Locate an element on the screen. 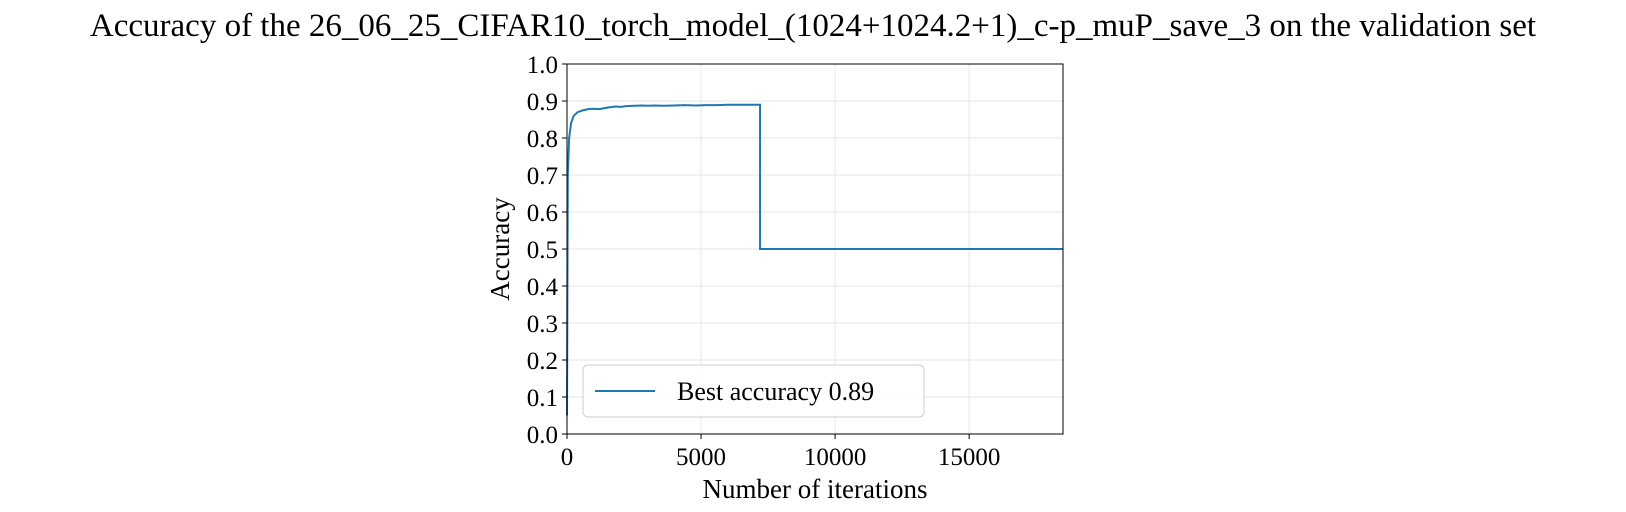 The image size is (1626, 512). x-tick-label: 10000 is located at coordinates (835, 457).